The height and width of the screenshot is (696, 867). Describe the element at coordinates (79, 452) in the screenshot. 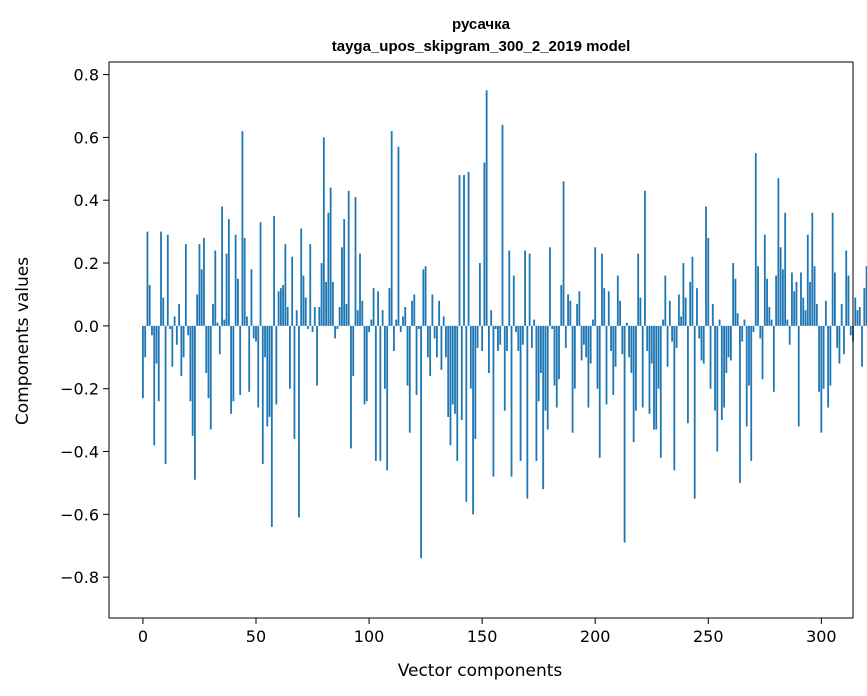

I see `y-tick-label: −0.4` at that location.